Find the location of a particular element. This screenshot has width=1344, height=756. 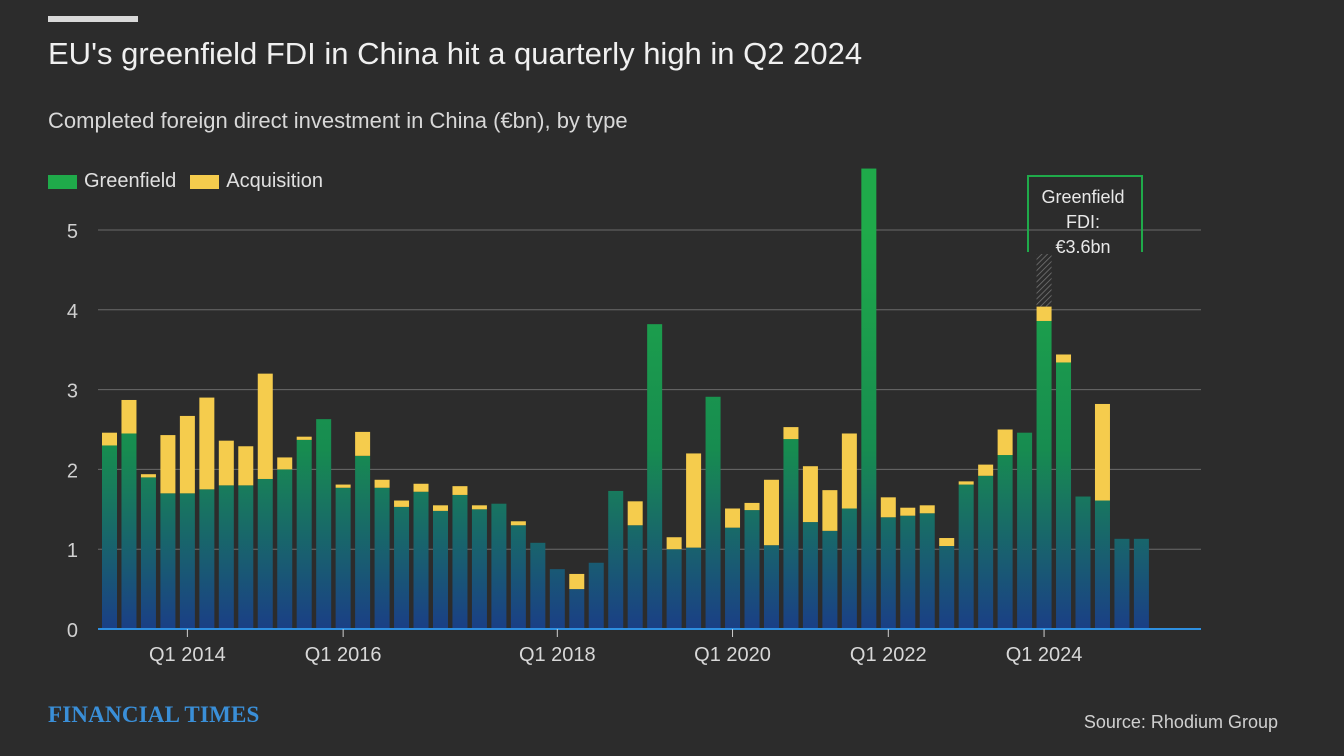

x-tick-label: Q1 2014 is located at coordinates (187, 655).